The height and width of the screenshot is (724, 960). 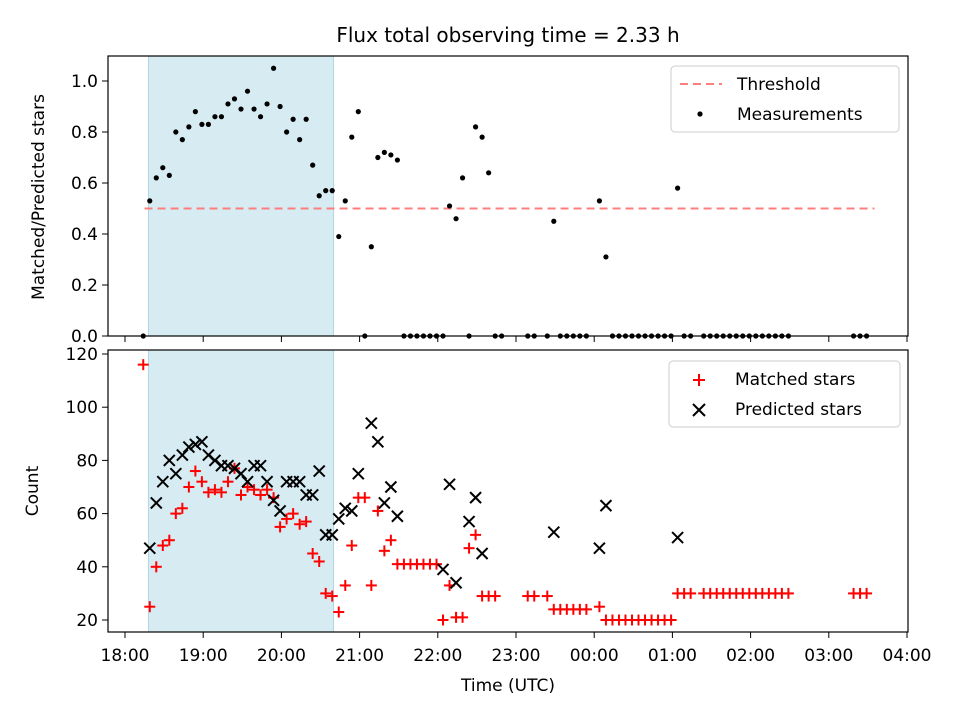 What do you see at coordinates (507, 686) in the screenshot?
I see `bottom-x-axis-label: Time (UTC)` at bounding box center [507, 686].